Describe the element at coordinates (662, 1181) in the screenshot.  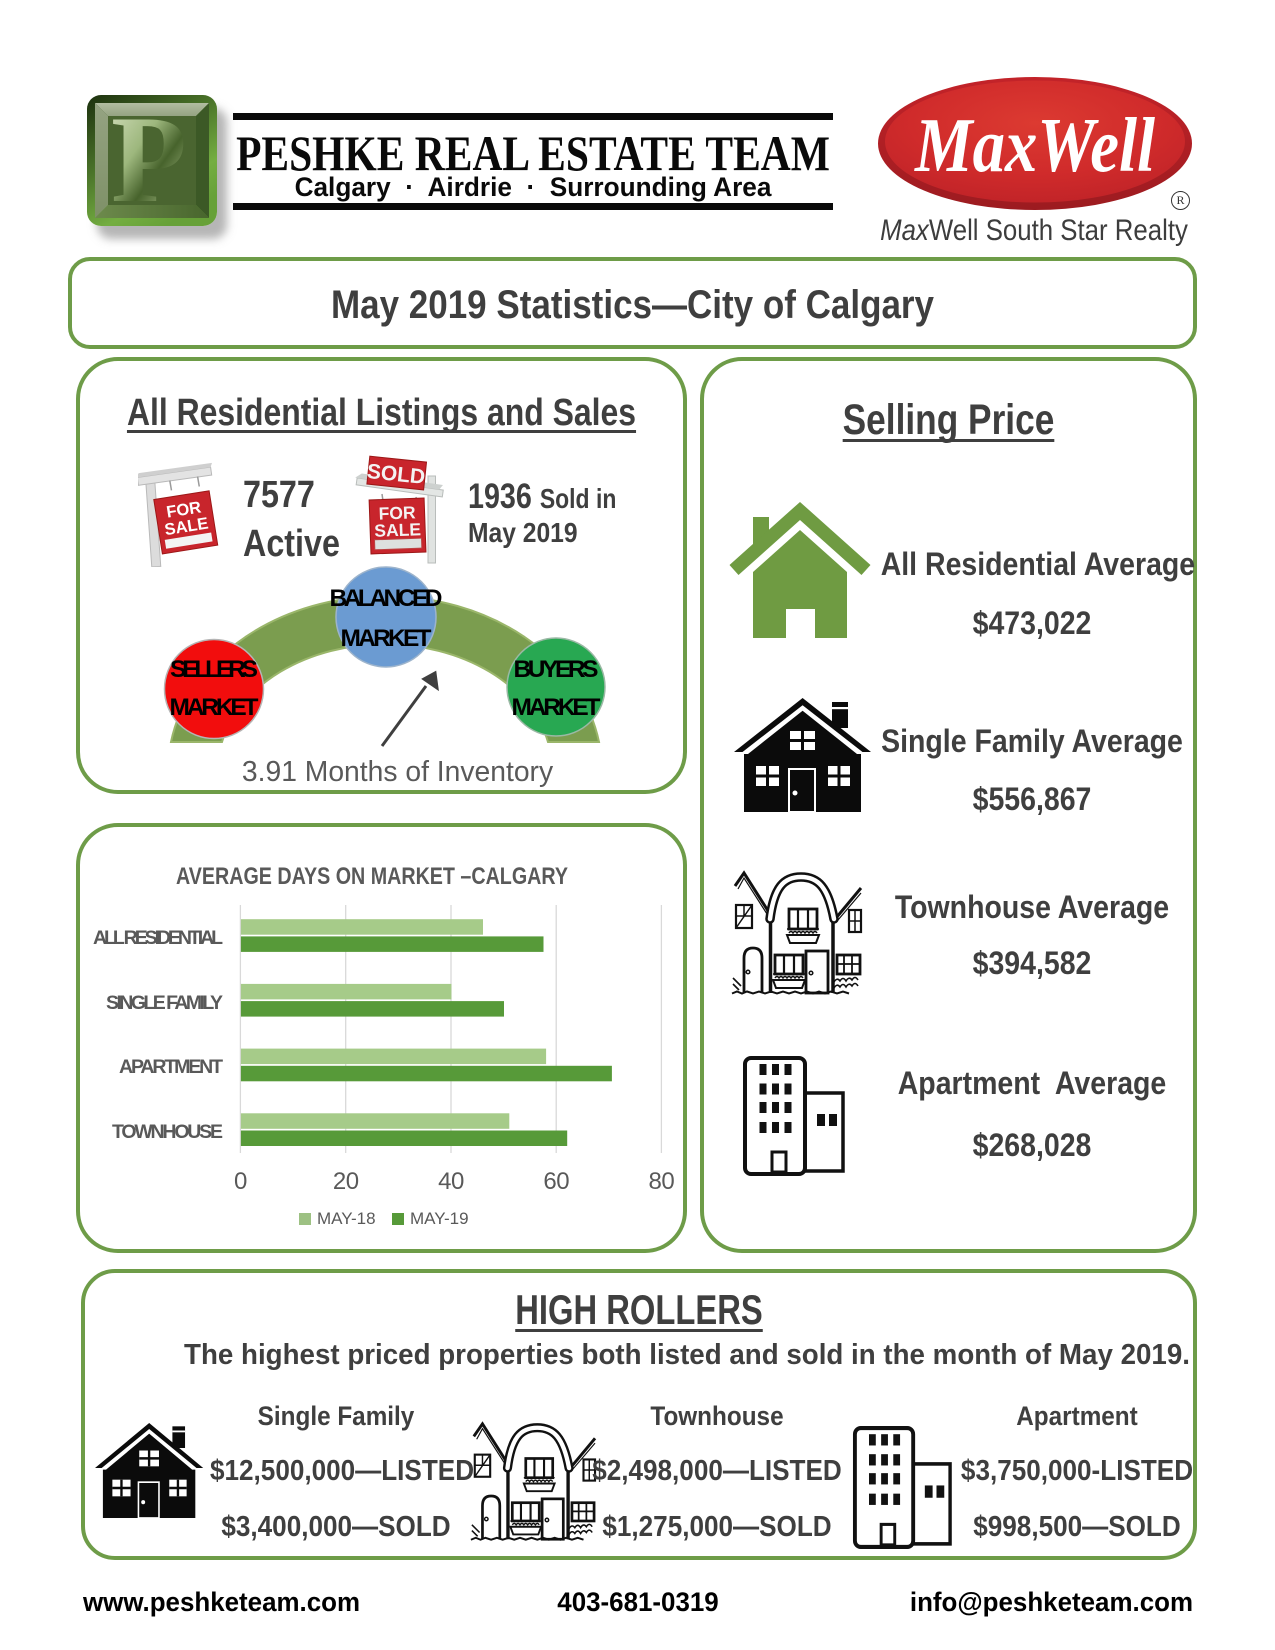
I see `svg-text: 80` at that location.